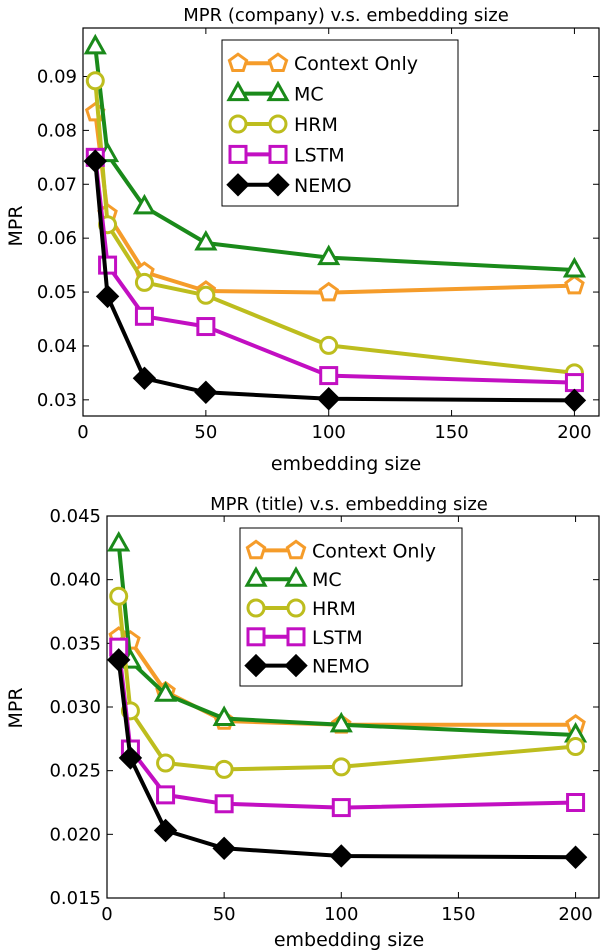  I want to click on y-tick-label: 0.09, so click(57, 77).